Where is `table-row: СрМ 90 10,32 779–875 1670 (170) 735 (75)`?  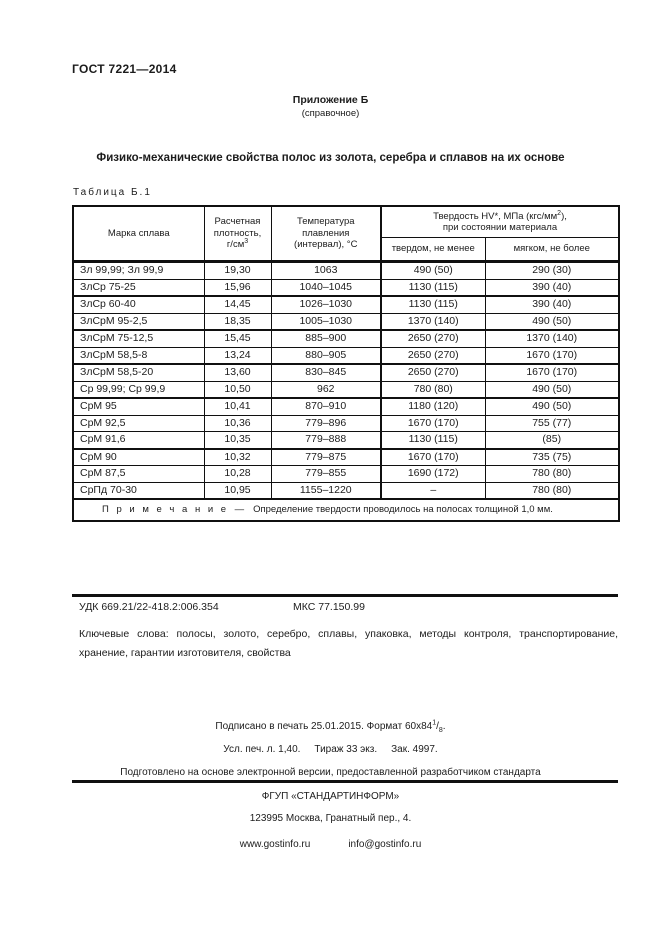
table-row: СрМ 90 10,32 779–875 1670 (170) 735 (75) is located at coordinates (346, 457).